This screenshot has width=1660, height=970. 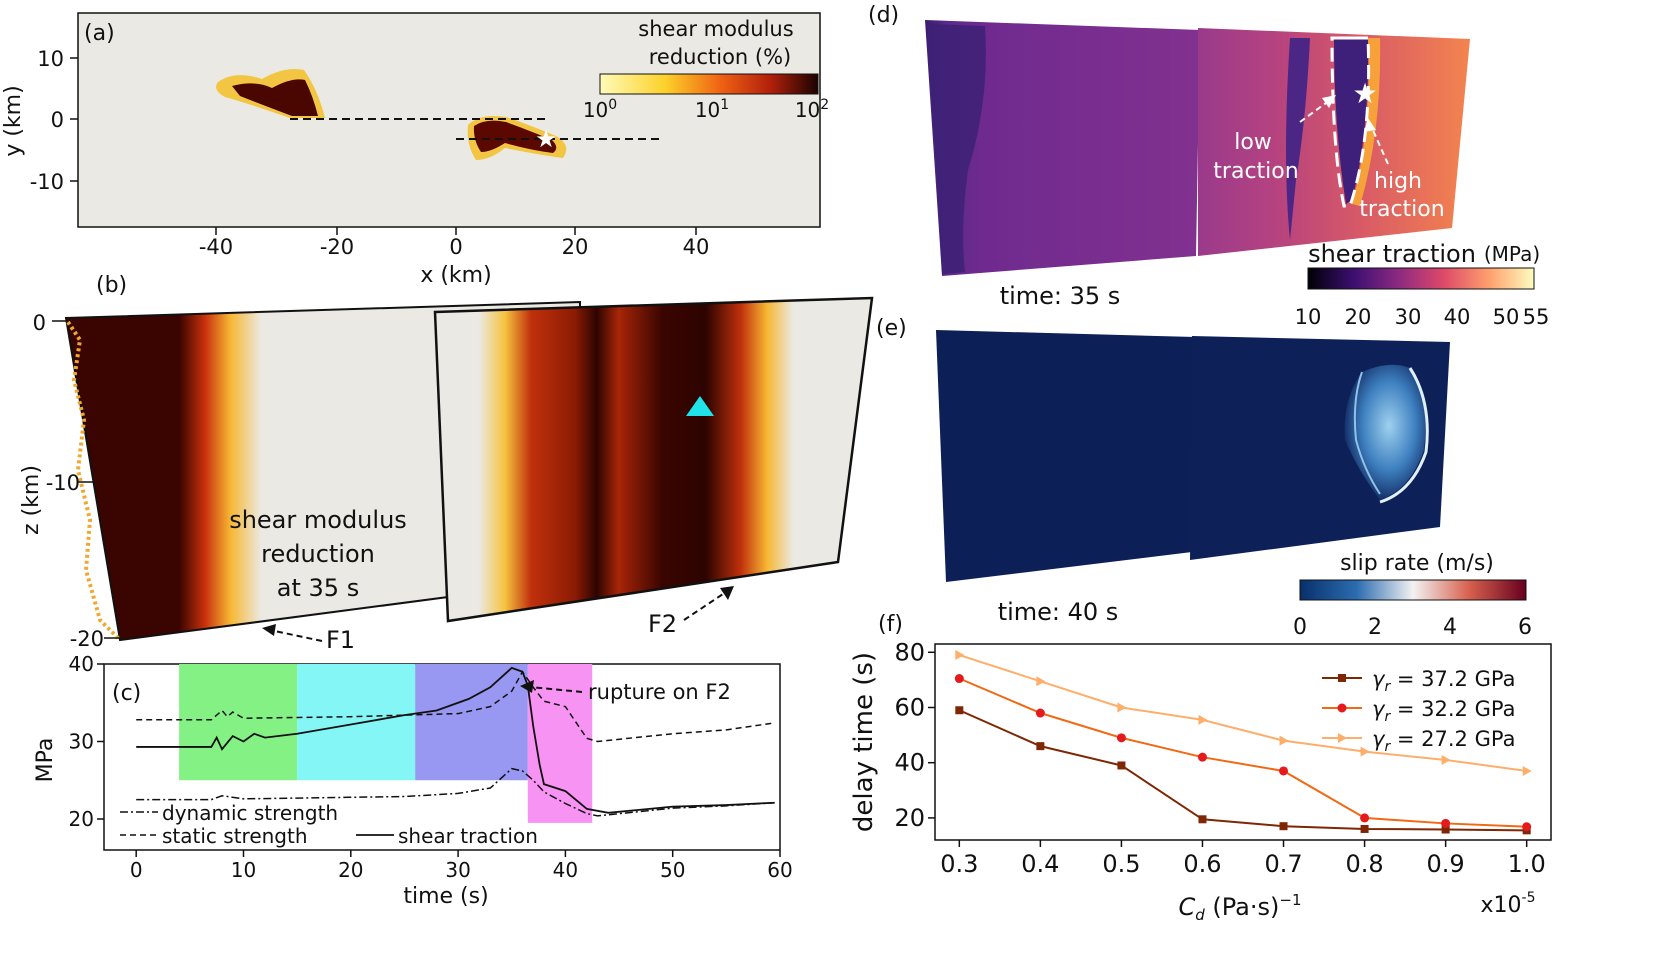 What do you see at coordinates (318, 520) in the screenshot?
I see `panel-b-annotation-line1: shear modulus` at bounding box center [318, 520].